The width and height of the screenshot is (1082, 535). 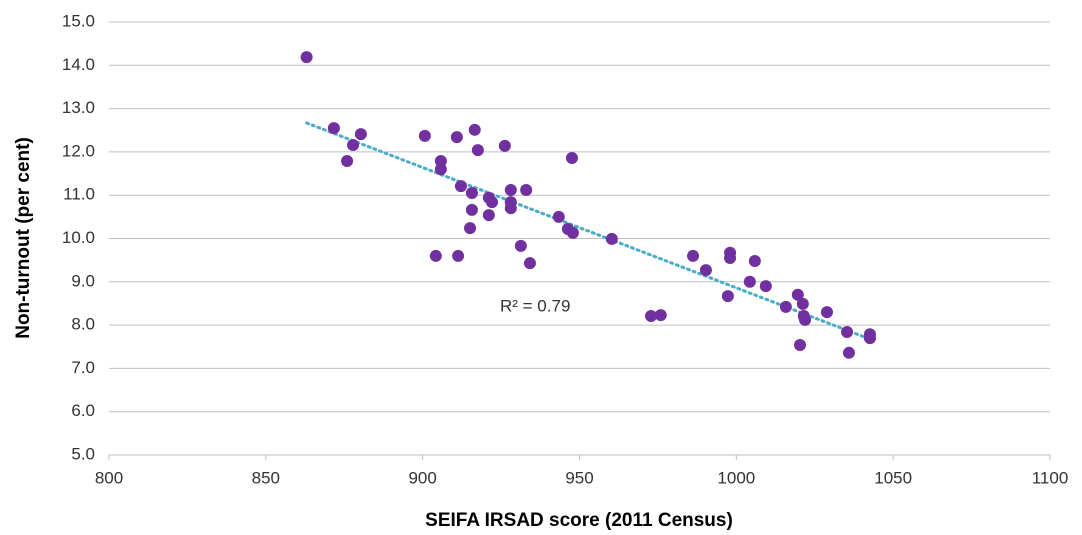 What do you see at coordinates (78, 20) in the screenshot?
I see `y-tick-label: 15.0` at bounding box center [78, 20].